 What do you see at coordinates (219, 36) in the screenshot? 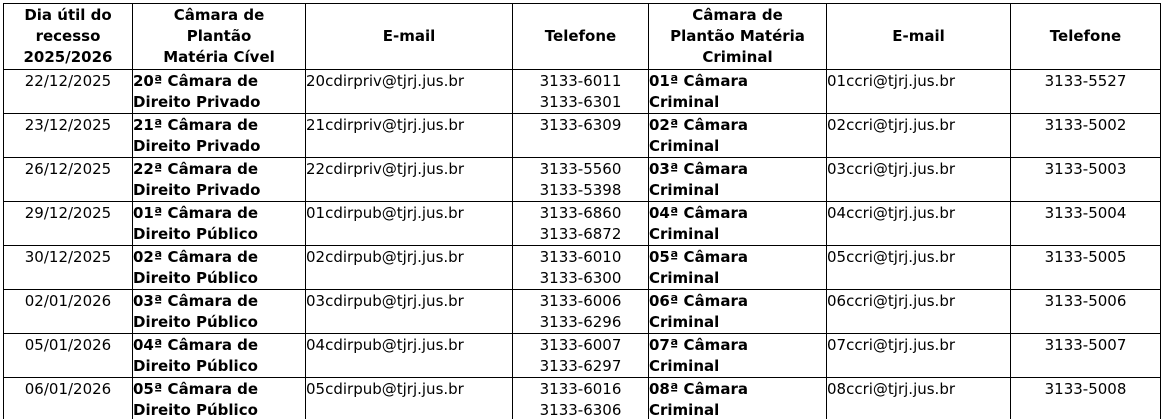
I see `header-civil-chamber: Câmara de Plantão Matéria Cível` at bounding box center [219, 36].